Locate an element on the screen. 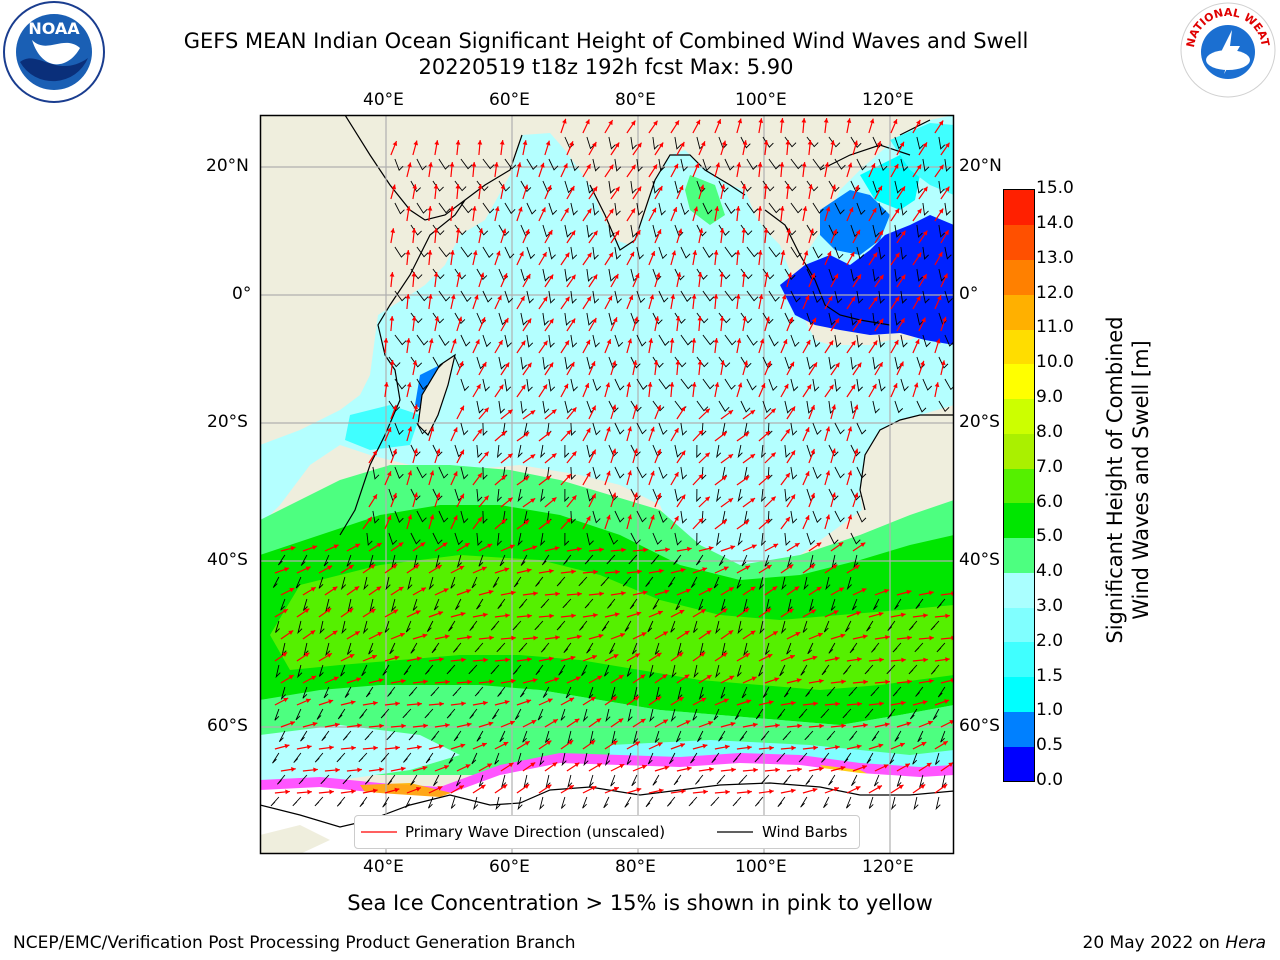 This screenshot has height=960, width=1280. lat-tick-left-20n: 20°N is located at coordinates (227, 166).